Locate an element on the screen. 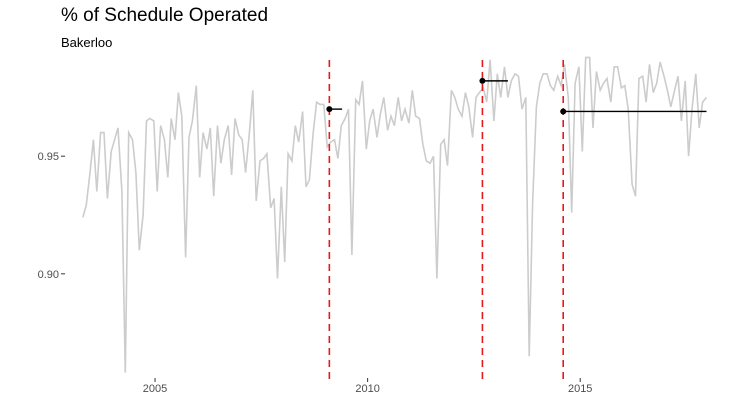 The width and height of the screenshot is (750, 420). chart-title: % of Schedule Operated is located at coordinates (165, 15).